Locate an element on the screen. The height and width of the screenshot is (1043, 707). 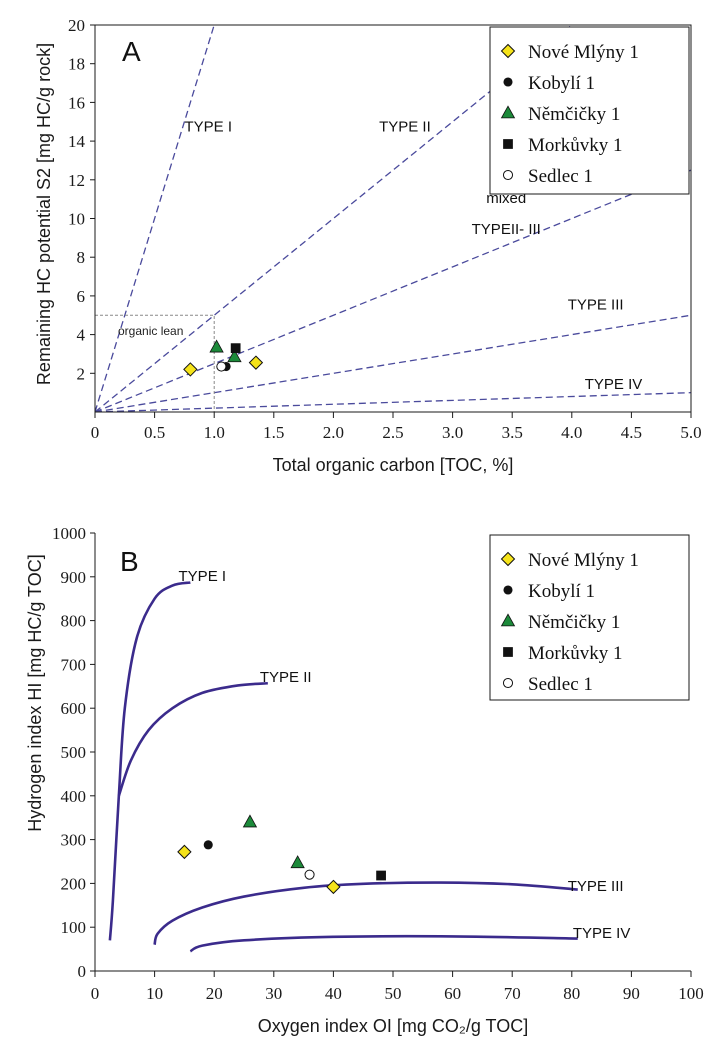
curve-type-i is located at coordinates (149, 761).